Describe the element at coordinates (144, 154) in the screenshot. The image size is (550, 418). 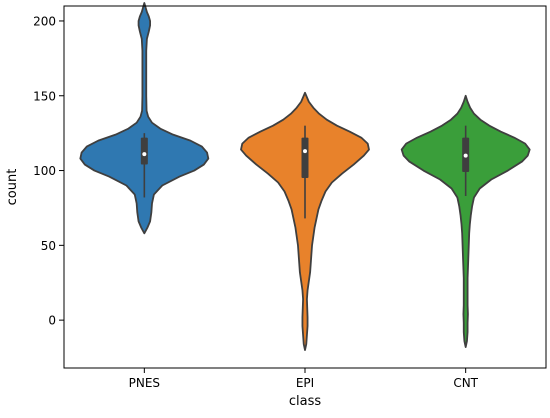
I see `violin-median-pnes` at that location.